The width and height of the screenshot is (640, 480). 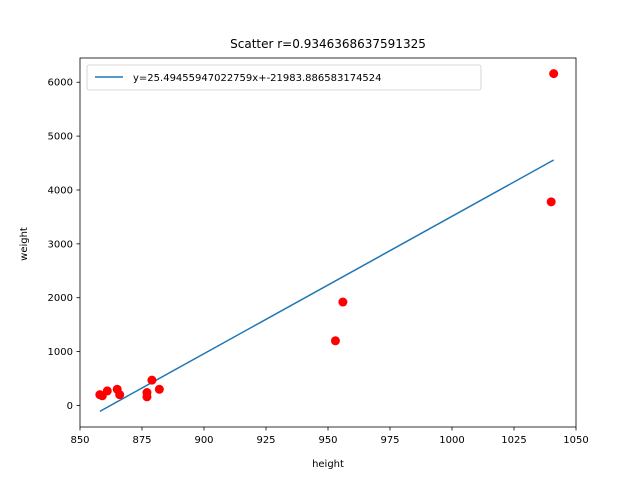 I want to click on x-tick-label: 900, so click(x=203, y=440).